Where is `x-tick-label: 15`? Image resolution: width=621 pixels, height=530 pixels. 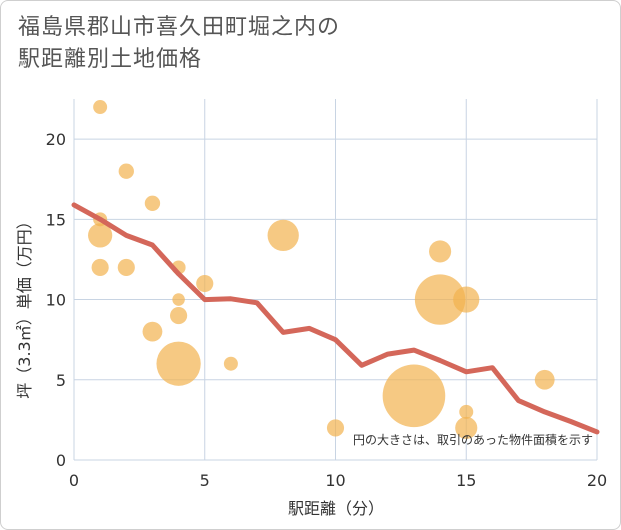 x-tick-label: 15 is located at coordinates (466, 480).